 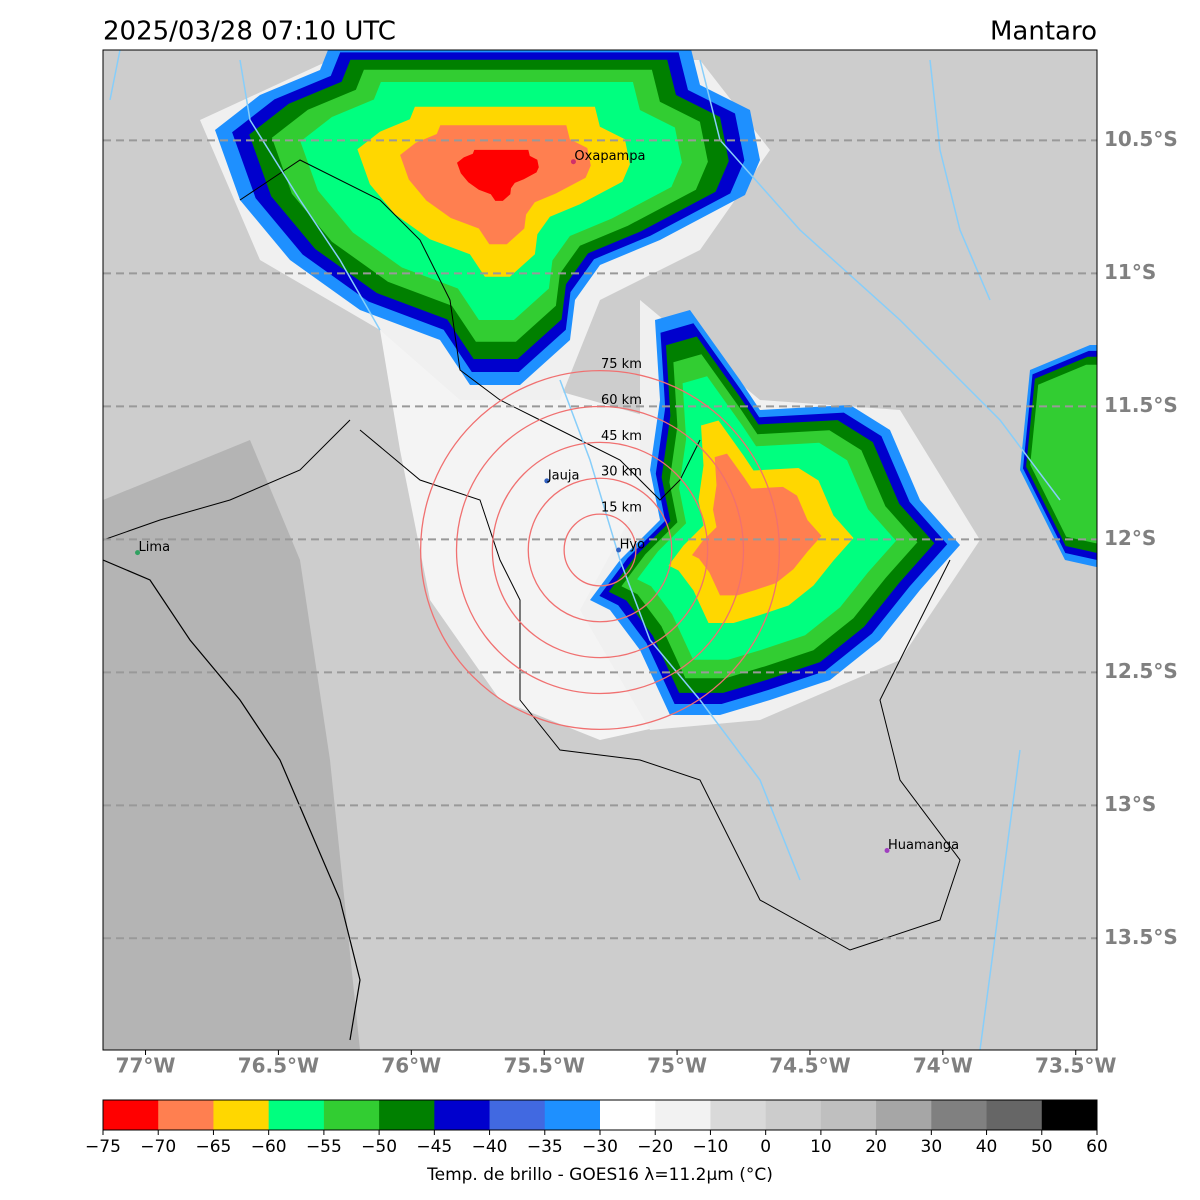 What do you see at coordinates (655, 1147) in the screenshot?
I see `colorbar-tick-label: −20` at bounding box center [655, 1147].